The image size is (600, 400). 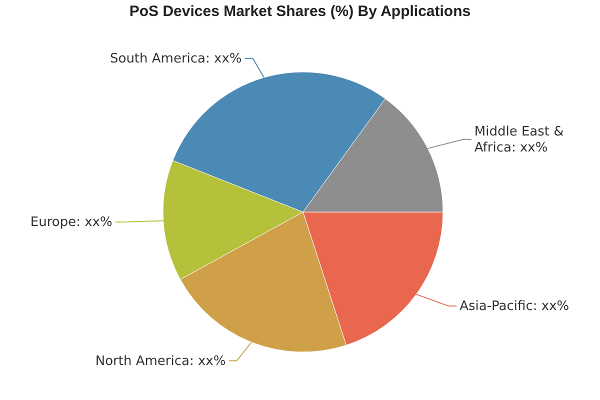 What do you see at coordinates (71, 222) in the screenshot?
I see `slice-label: Europe: xx%` at bounding box center [71, 222].